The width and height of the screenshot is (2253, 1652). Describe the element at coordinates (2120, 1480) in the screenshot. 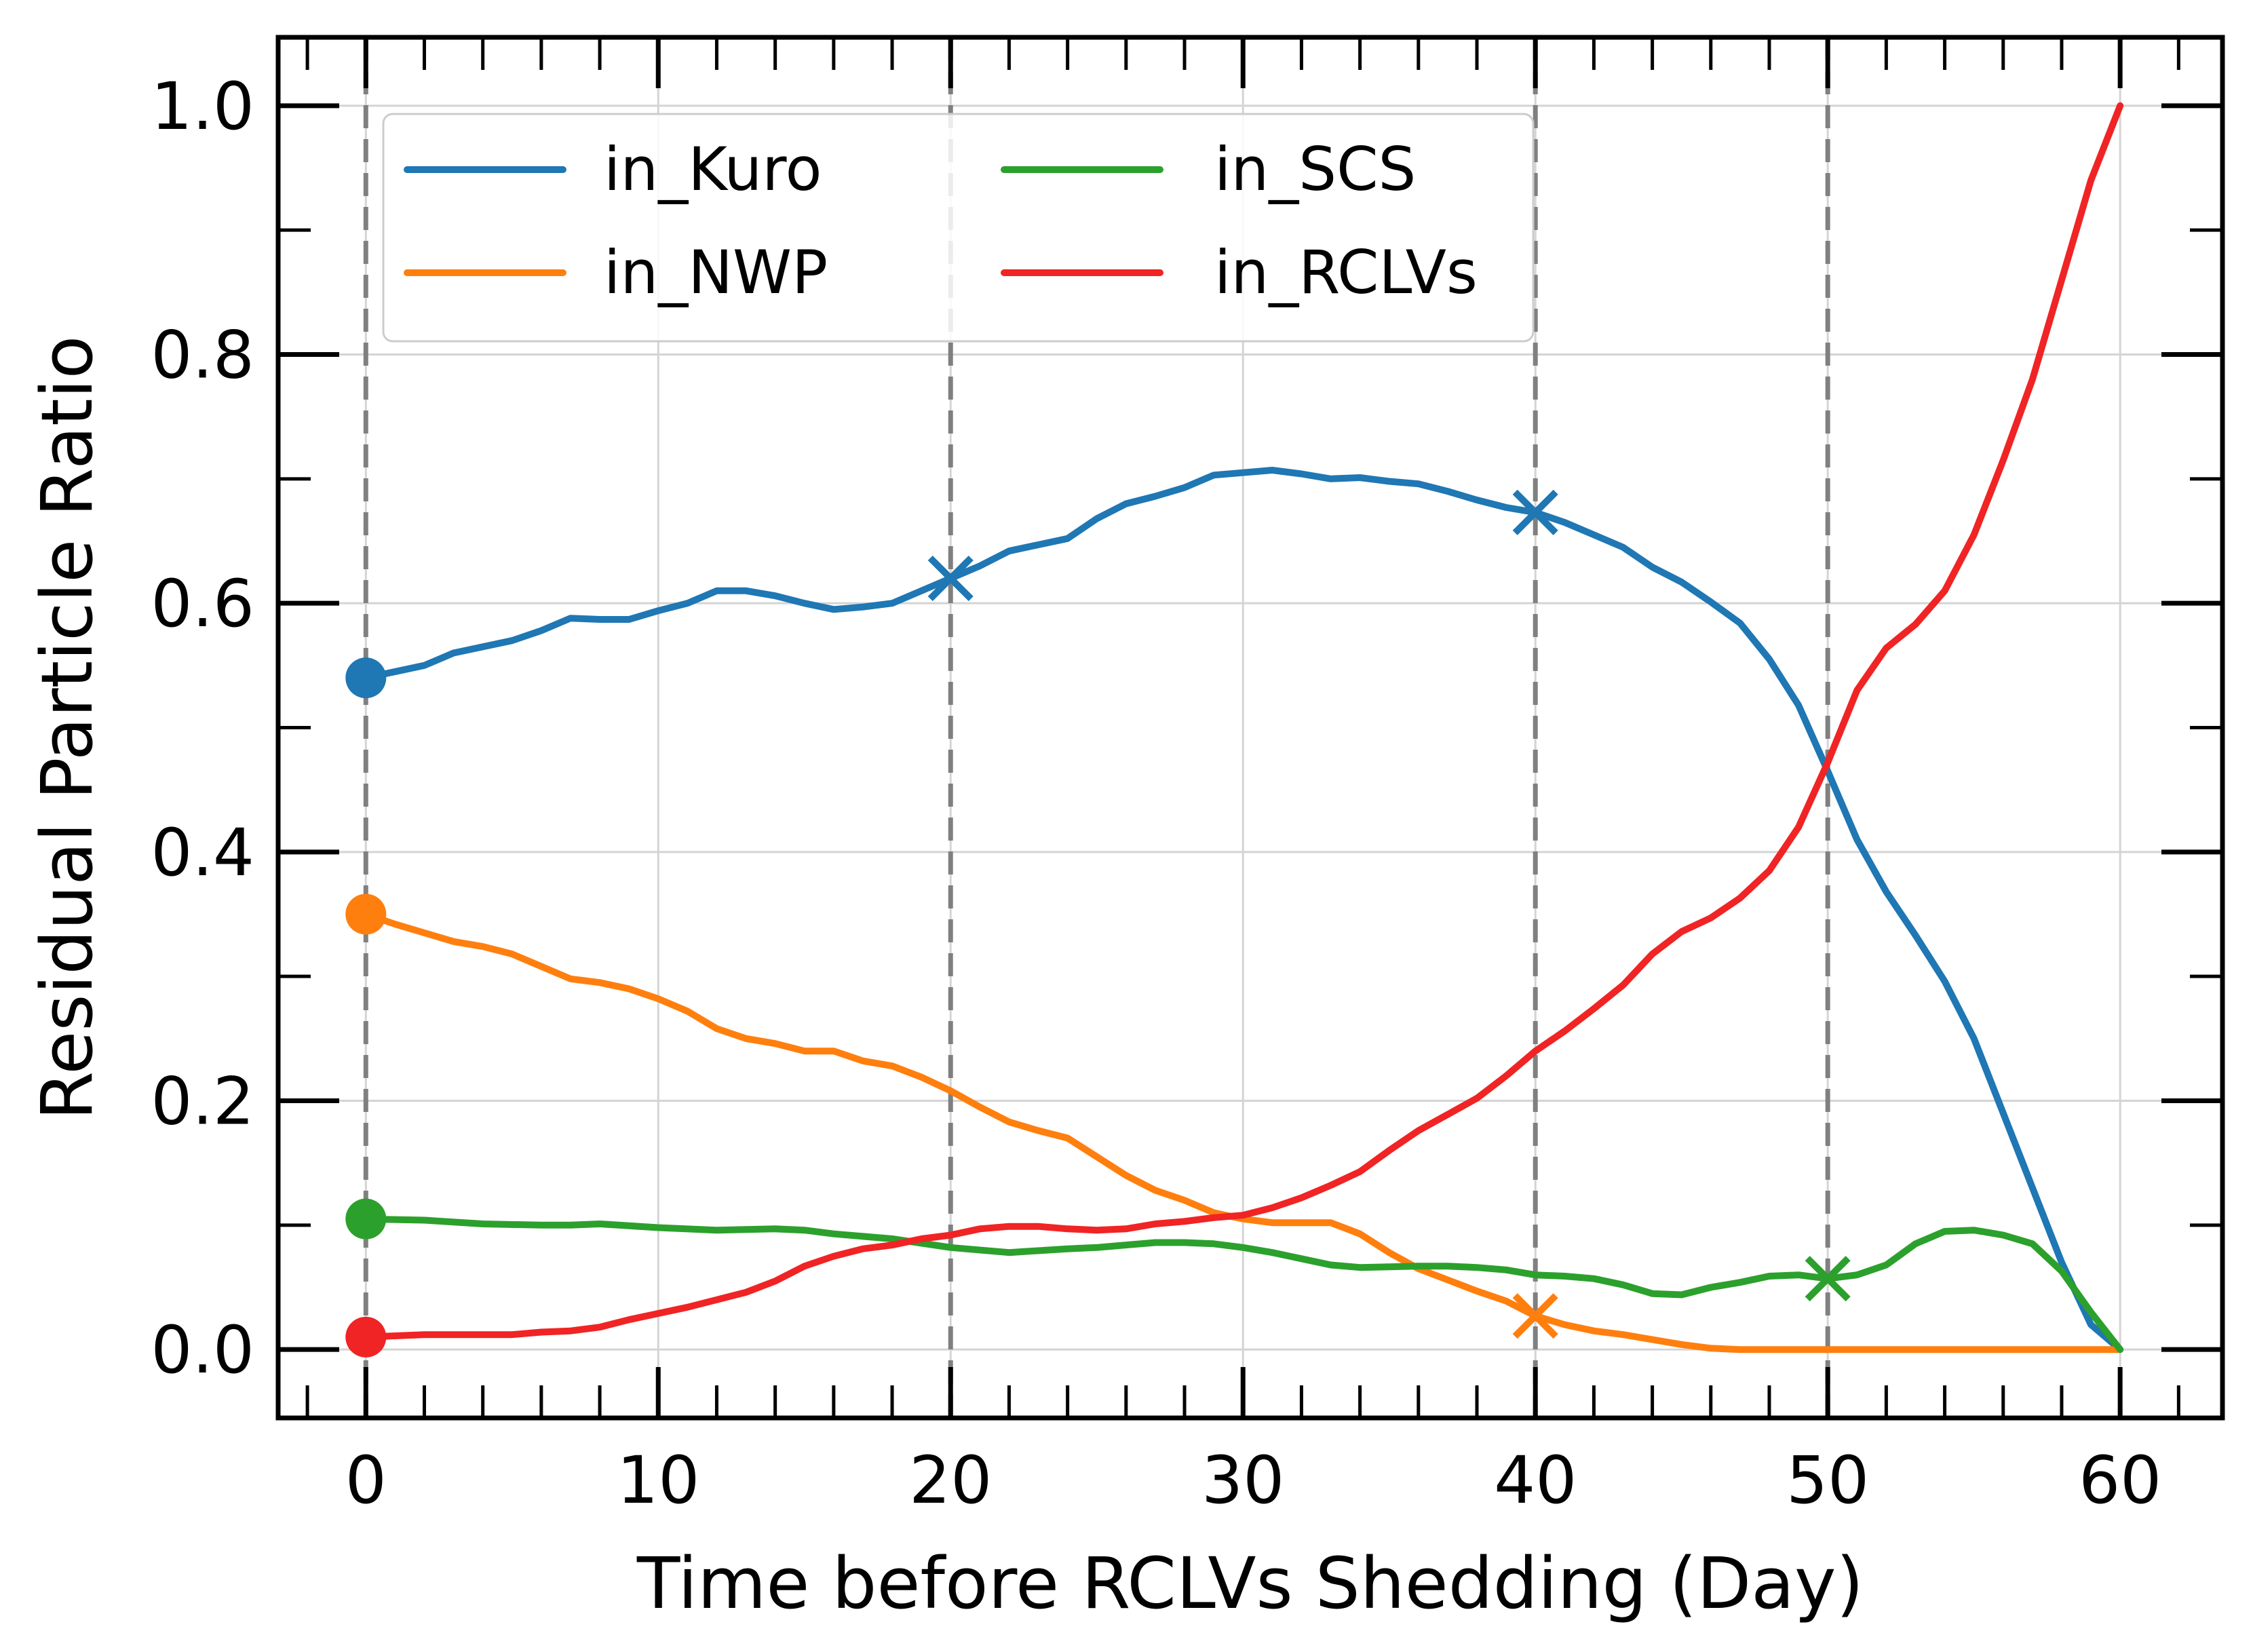

I see `x-tick-label: 60` at that location.